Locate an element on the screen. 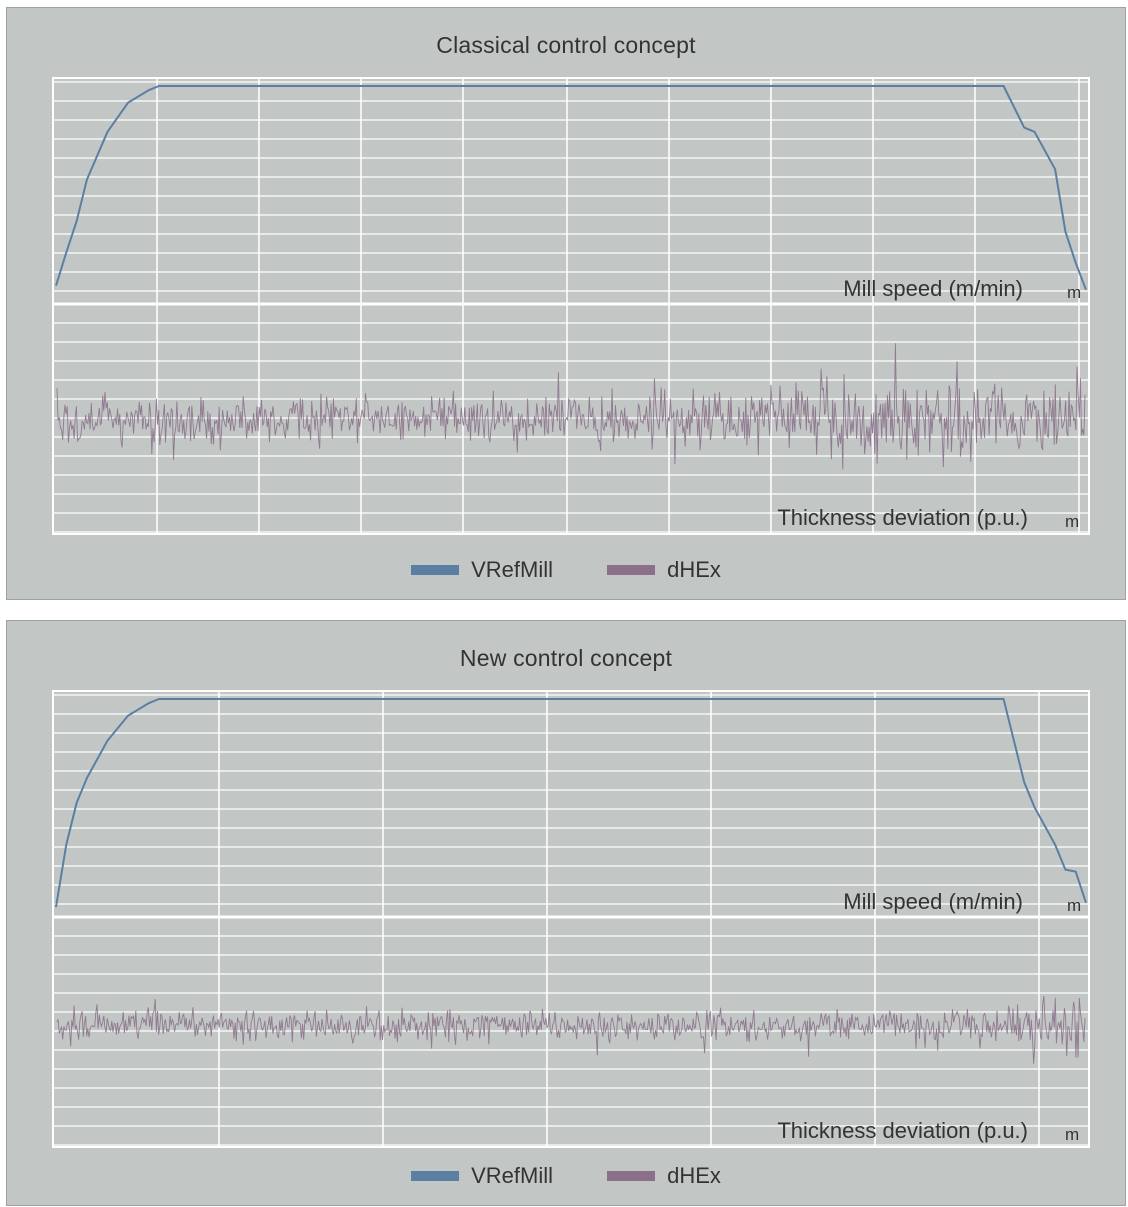 Image resolution: width=1128 pixels, height=1207 pixels. chart-title: Classical control concept is located at coordinates (566, 45).